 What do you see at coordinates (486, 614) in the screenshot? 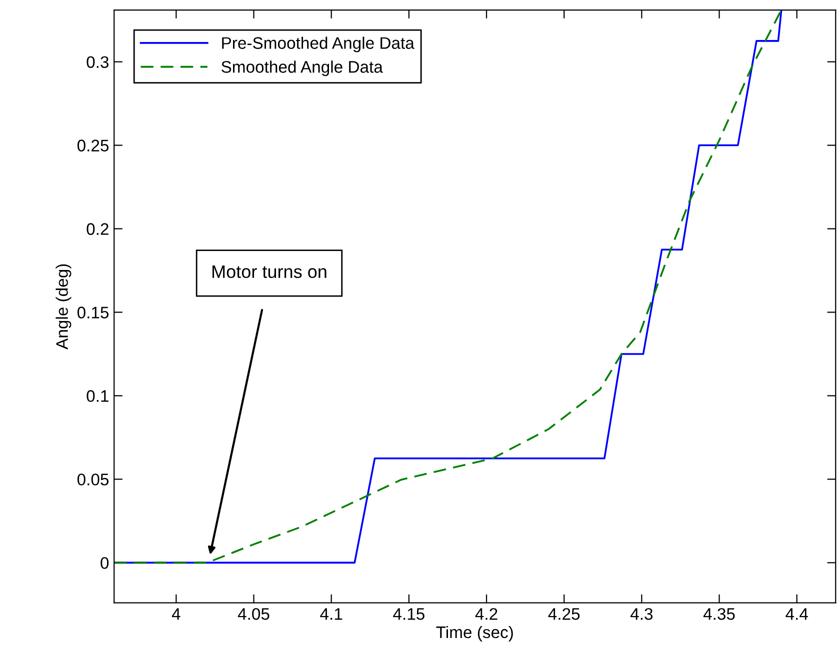
I see `x-tick-label: 4.2` at bounding box center [486, 614].